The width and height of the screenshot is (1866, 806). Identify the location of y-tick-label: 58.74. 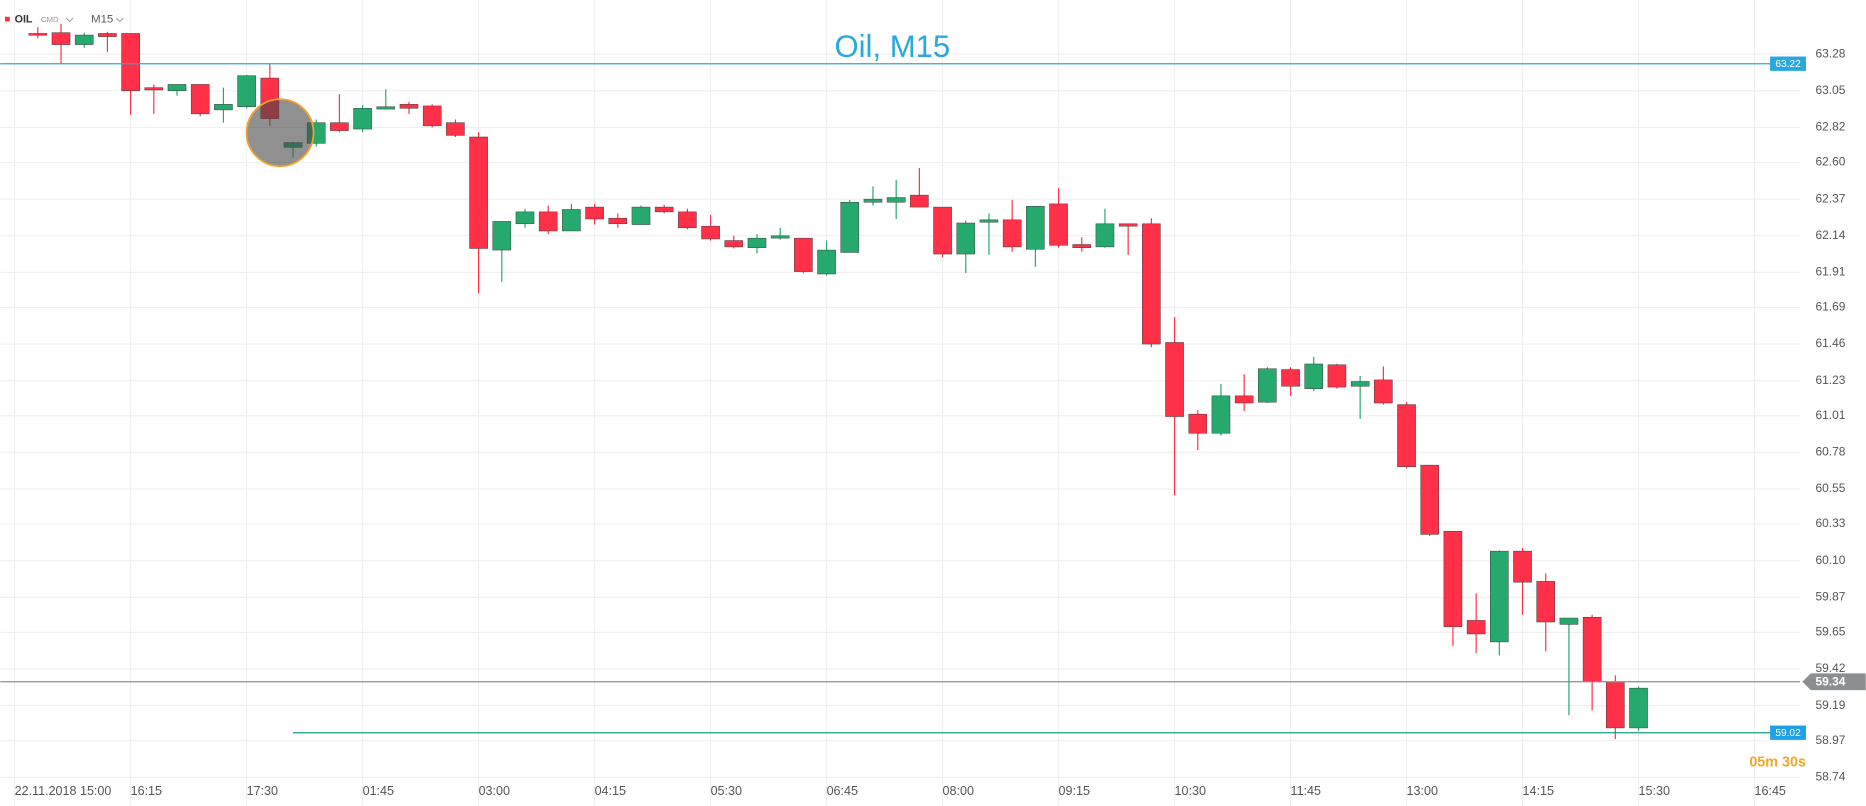
(1831, 776).